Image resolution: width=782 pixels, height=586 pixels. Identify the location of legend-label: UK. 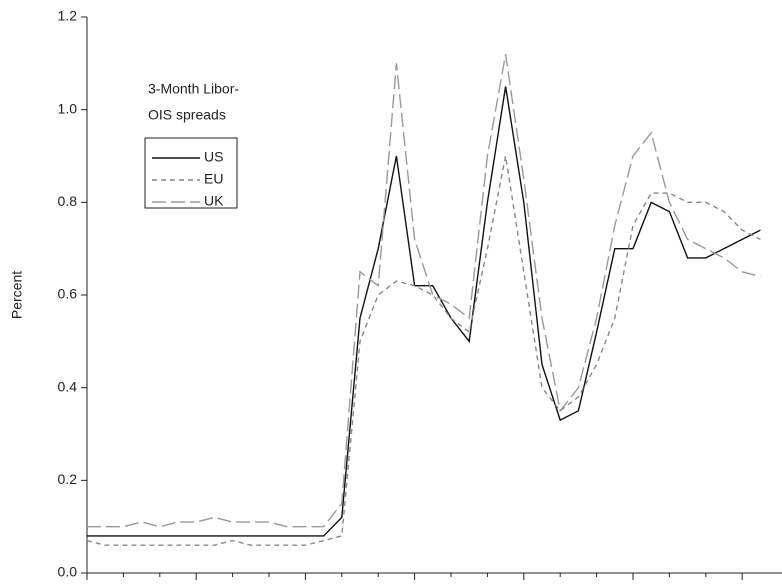
(214, 201).